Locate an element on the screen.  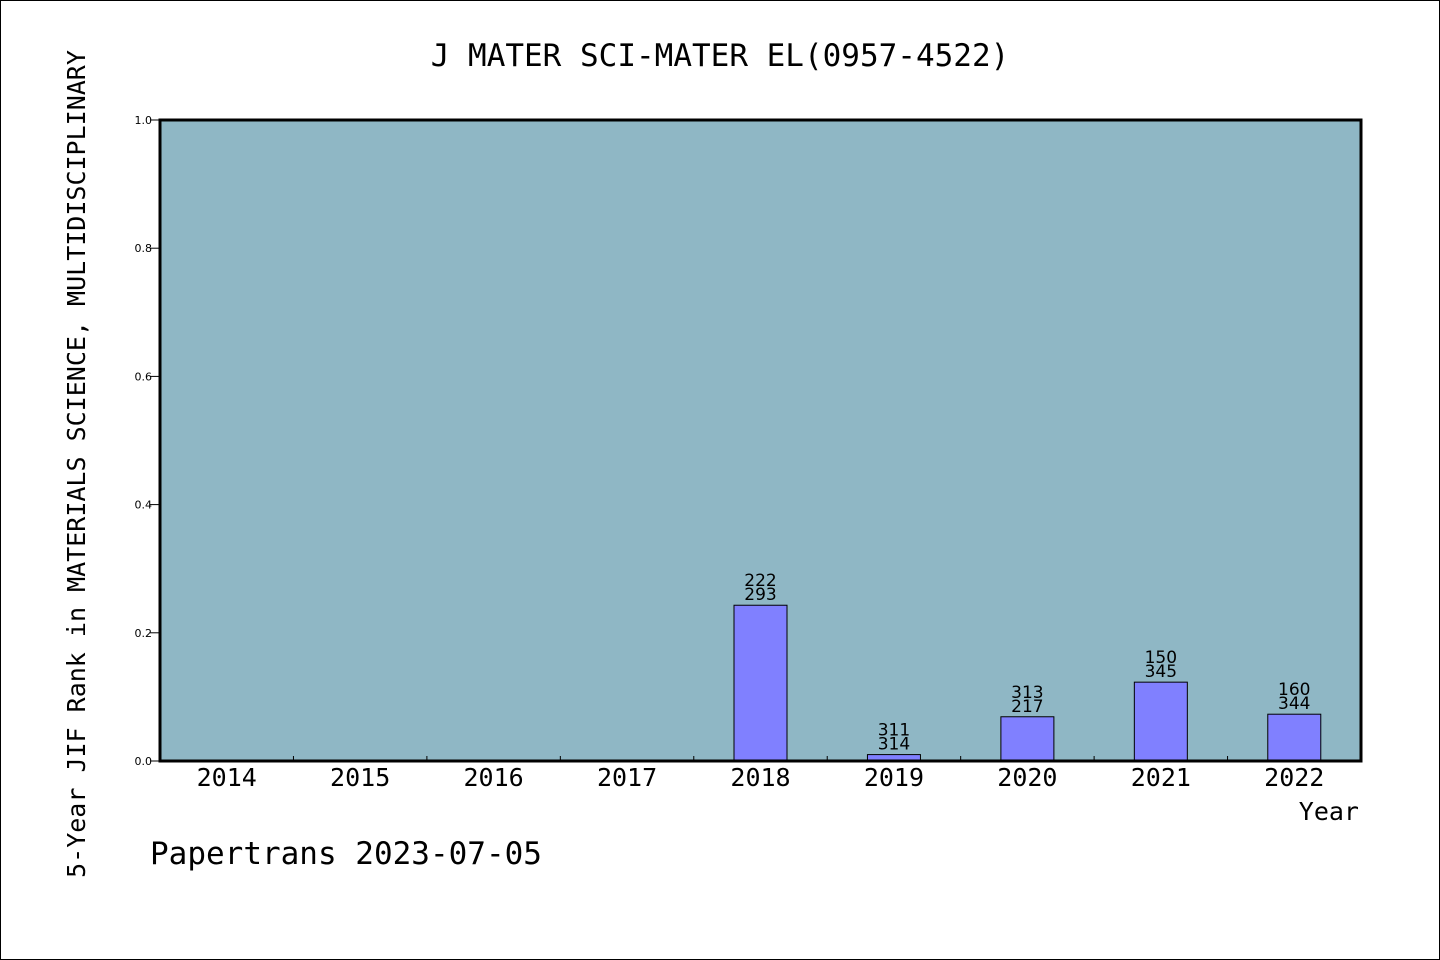
x-axis-label: Year is located at coordinates (1329, 811).